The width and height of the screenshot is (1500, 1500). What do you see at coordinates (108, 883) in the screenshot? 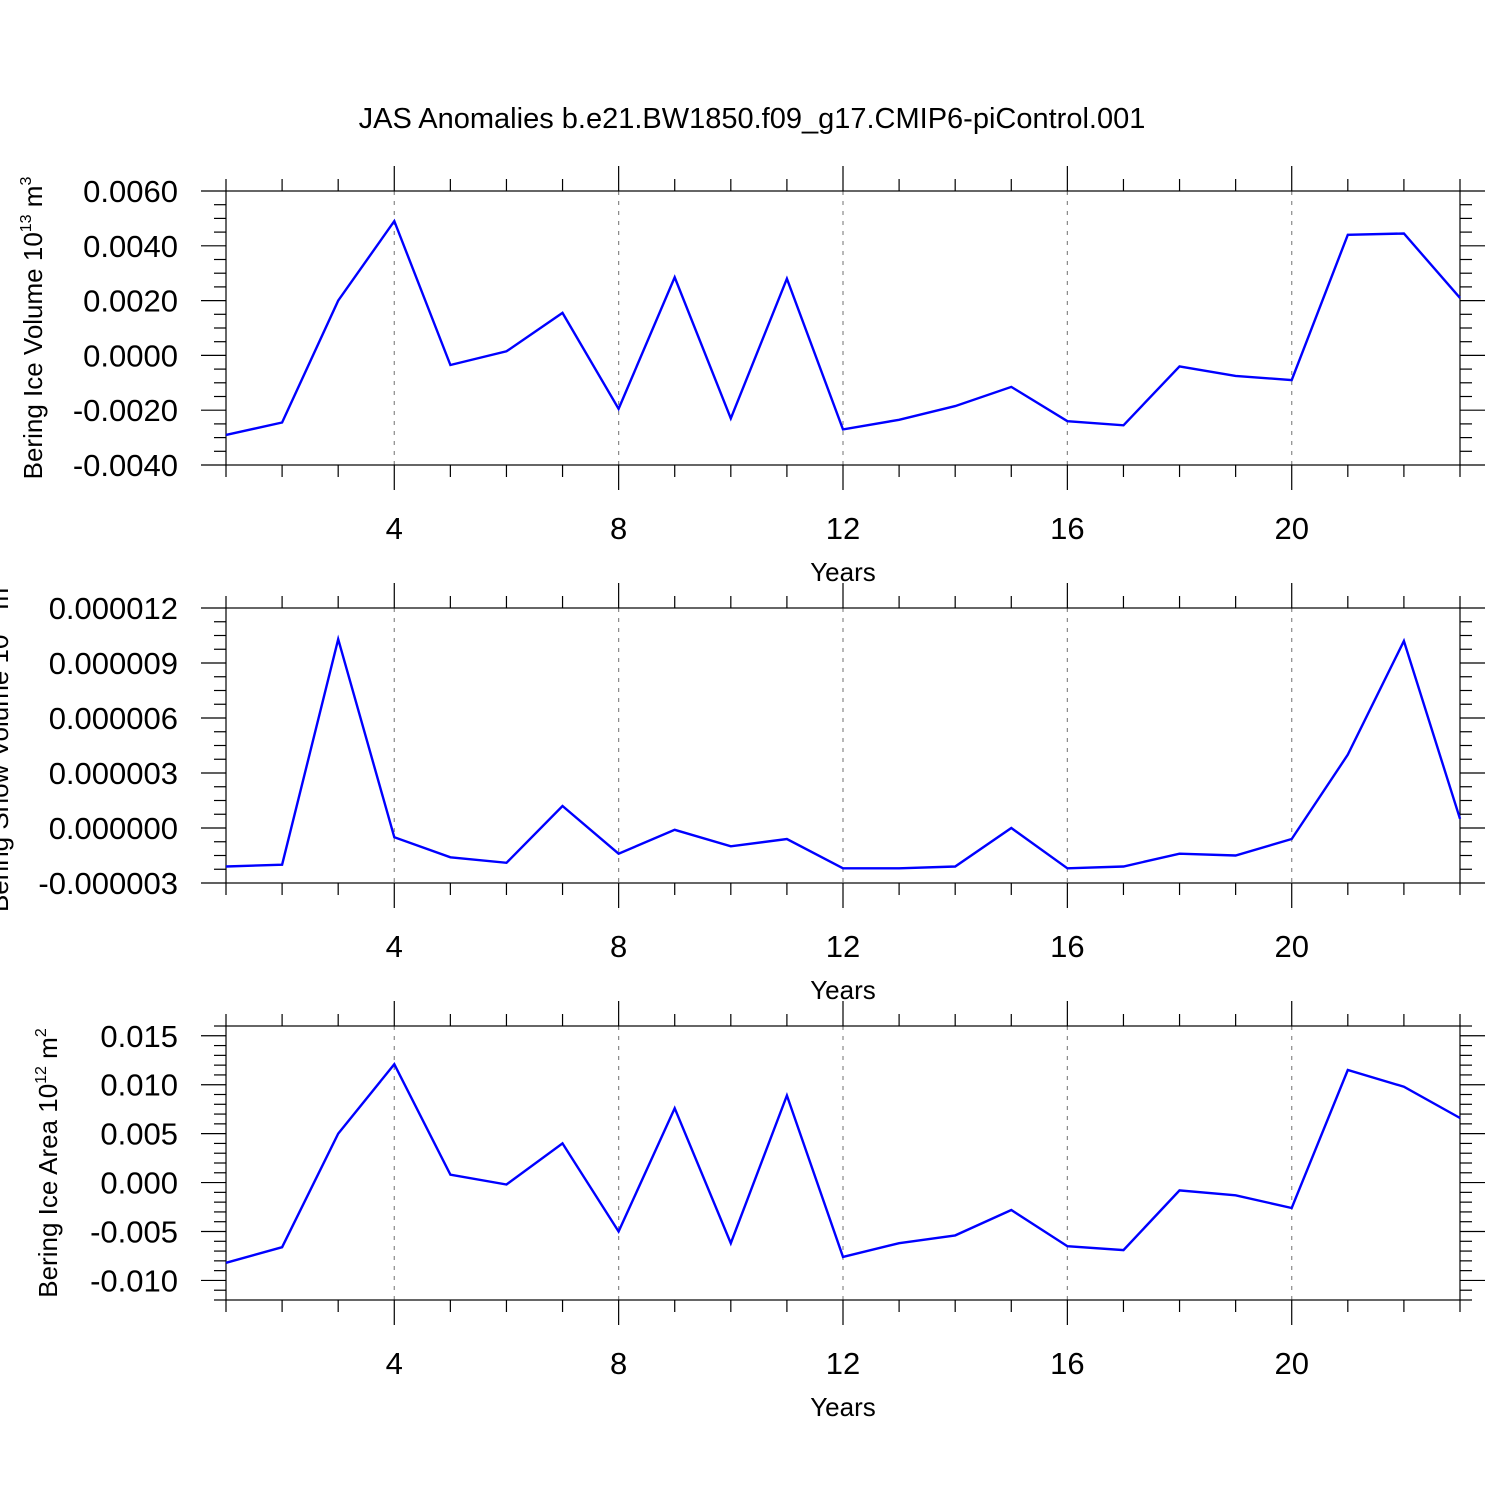
I see `y-tick-label: -0.000003` at bounding box center [108, 883].